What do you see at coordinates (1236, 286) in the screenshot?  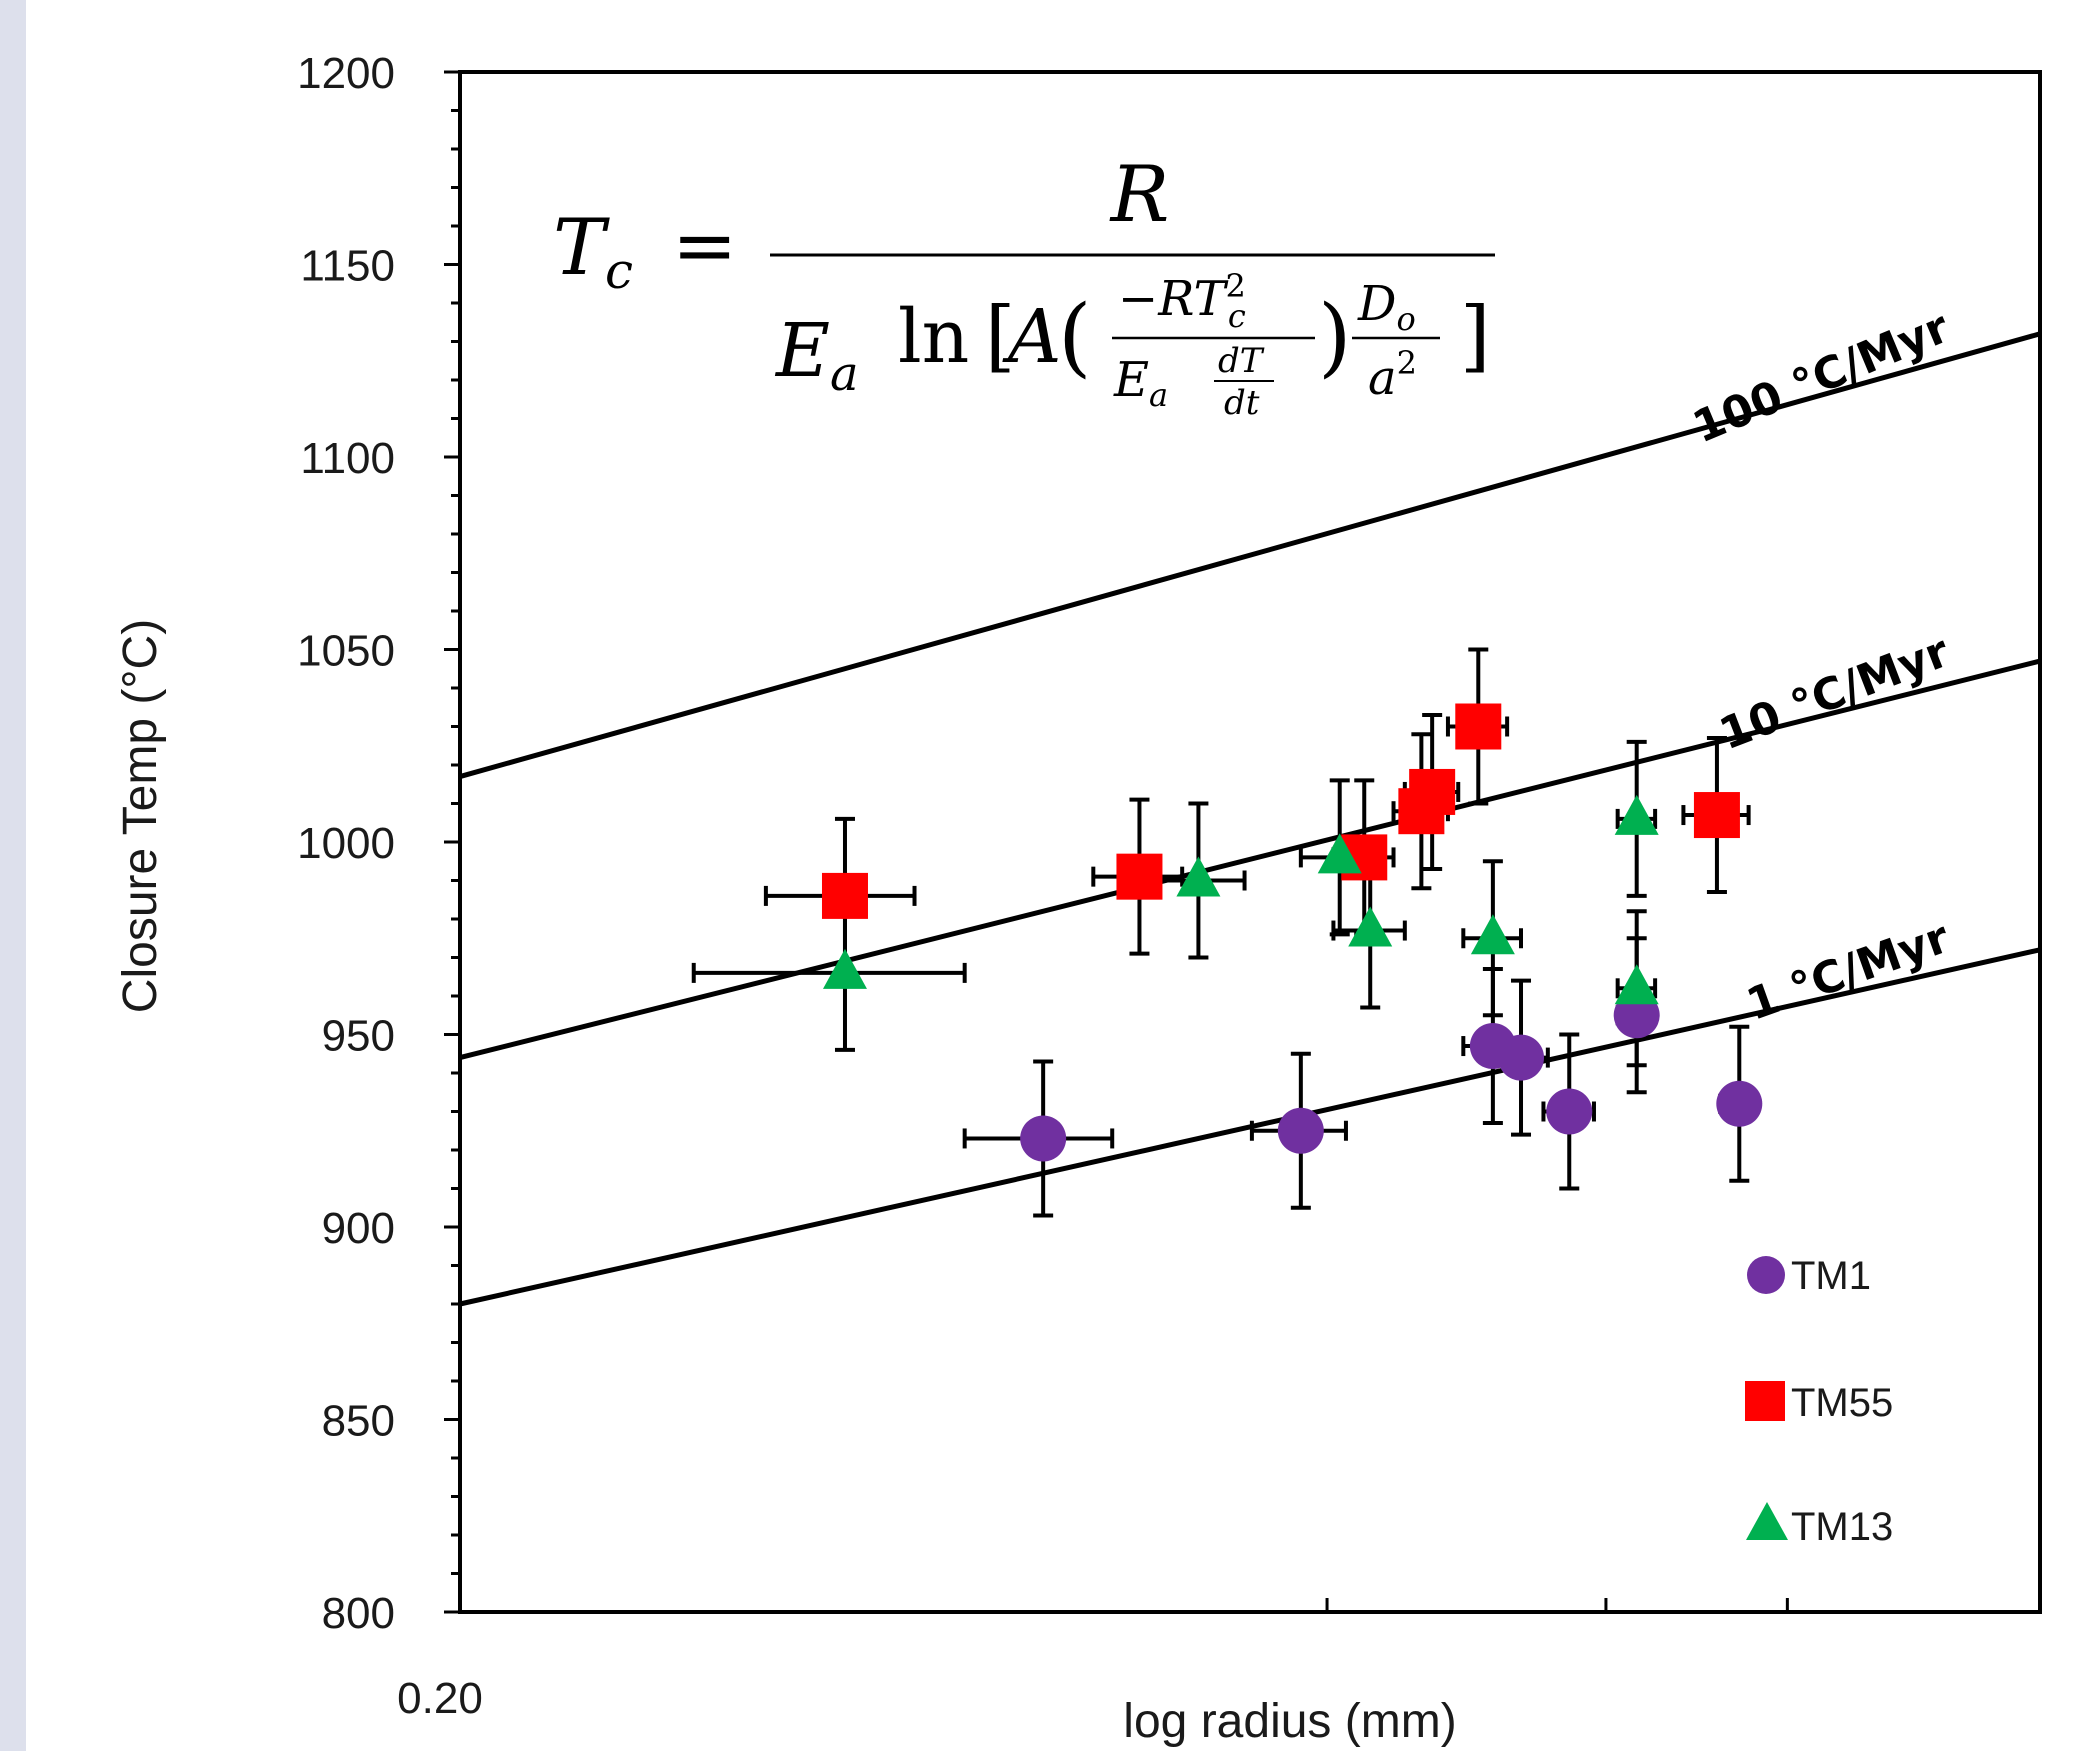 I see `eq-inner-num-sup: 2` at bounding box center [1236, 286].